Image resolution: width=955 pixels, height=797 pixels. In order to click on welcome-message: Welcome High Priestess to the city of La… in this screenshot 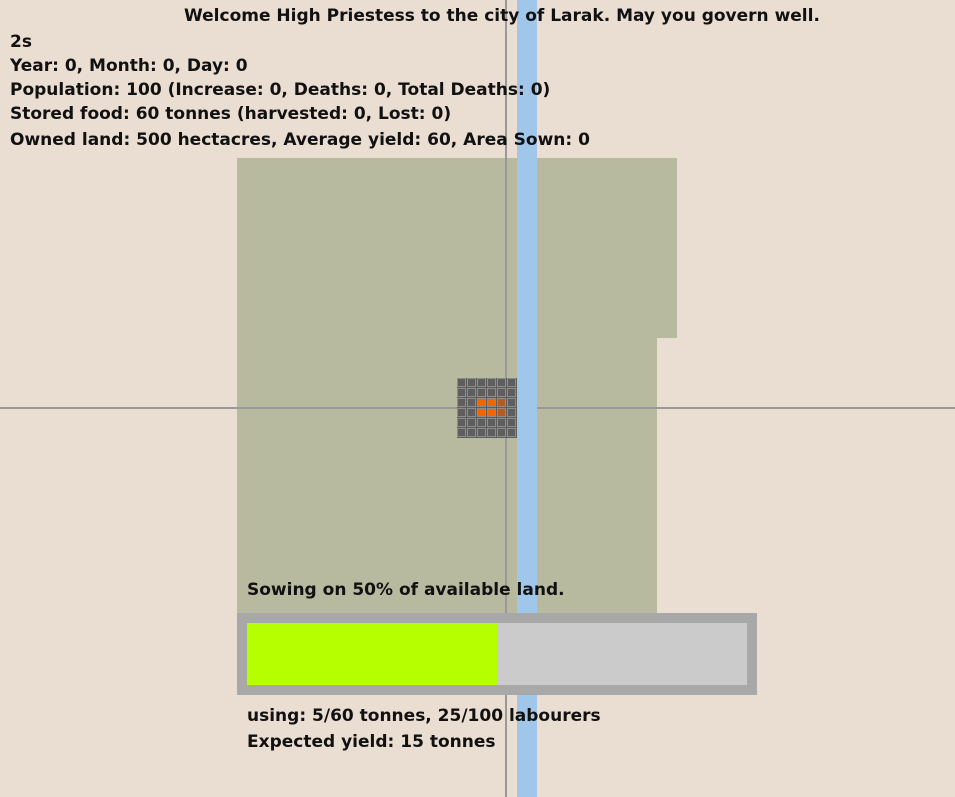, I will do `click(502, 16)`.